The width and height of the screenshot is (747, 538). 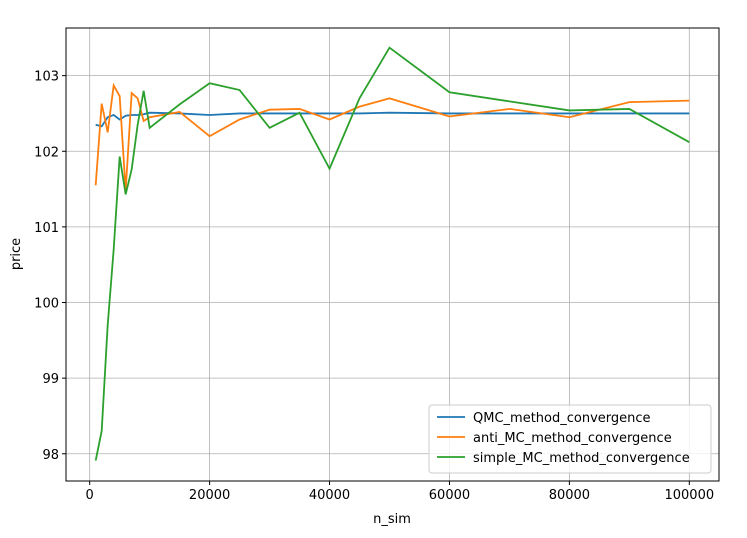 I want to click on y-tick-label: 102, so click(x=46, y=152).